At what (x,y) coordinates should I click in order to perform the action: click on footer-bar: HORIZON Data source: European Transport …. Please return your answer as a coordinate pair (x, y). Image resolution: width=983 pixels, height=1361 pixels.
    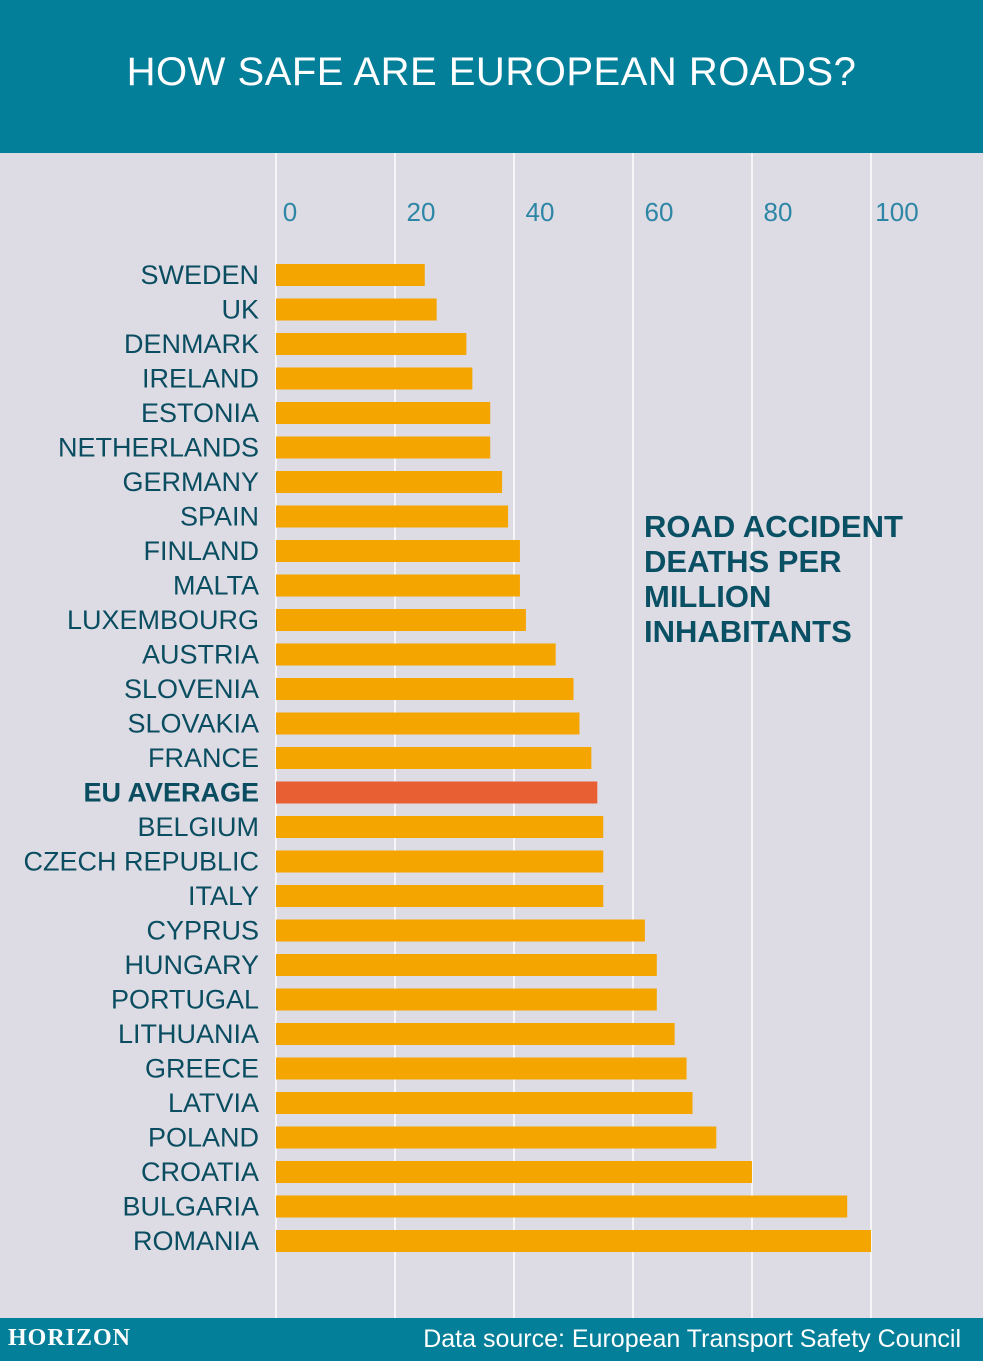
    Looking at the image, I should click on (491, 1339).